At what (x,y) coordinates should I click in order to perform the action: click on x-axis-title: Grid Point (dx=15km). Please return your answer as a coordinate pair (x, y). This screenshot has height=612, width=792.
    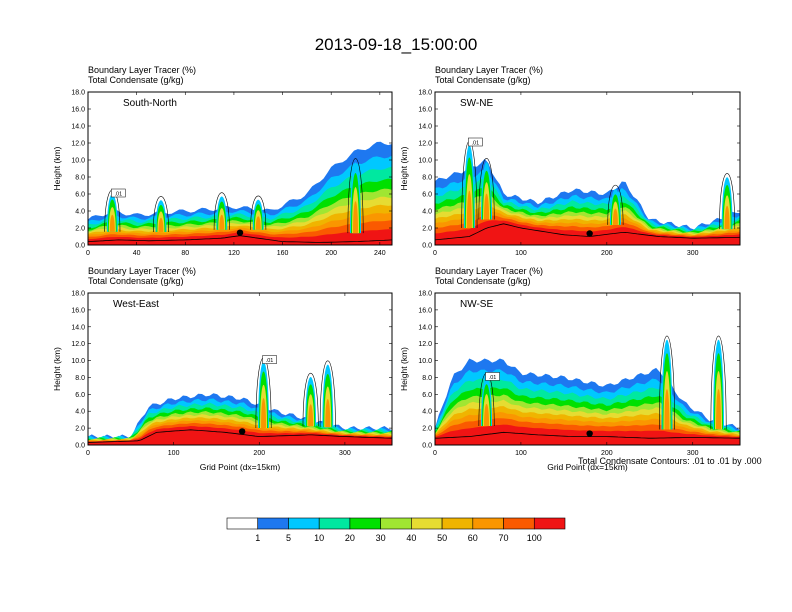
    Looking at the image, I should click on (240, 467).